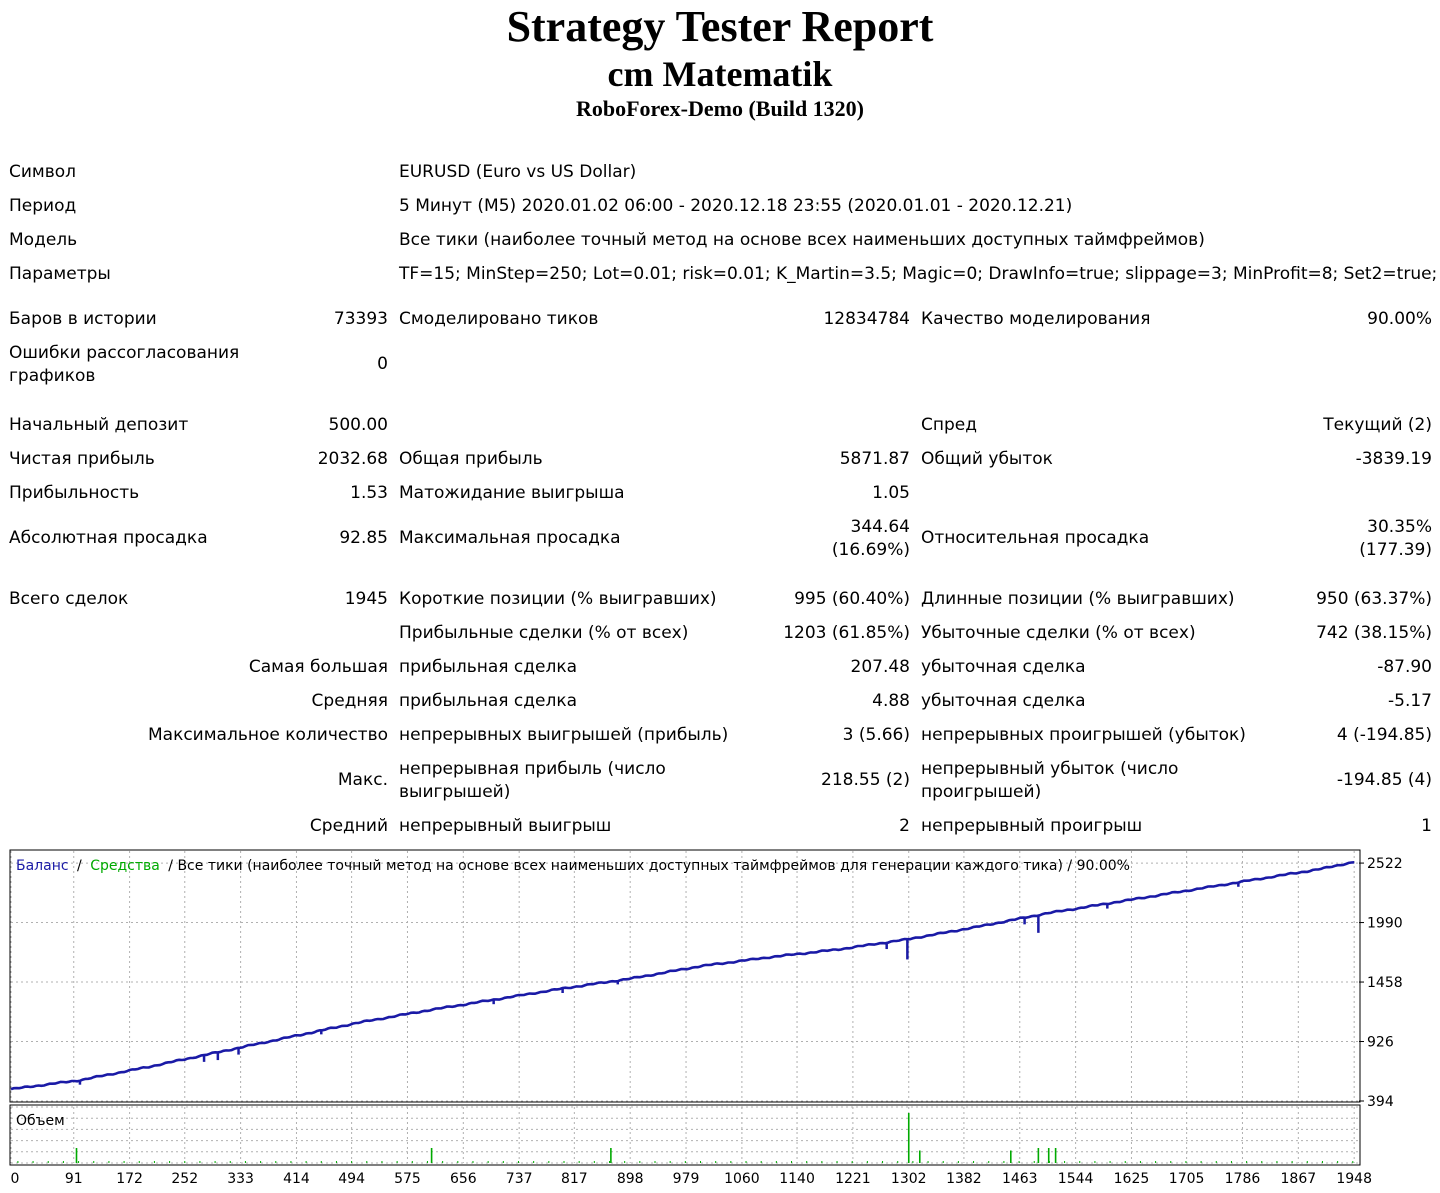 The height and width of the screenshot is (1193, 1440). Describe the element at coordinates (870, 550) in the screenshot. I see `max-drawdown-percent: (16.69%)` at that location.